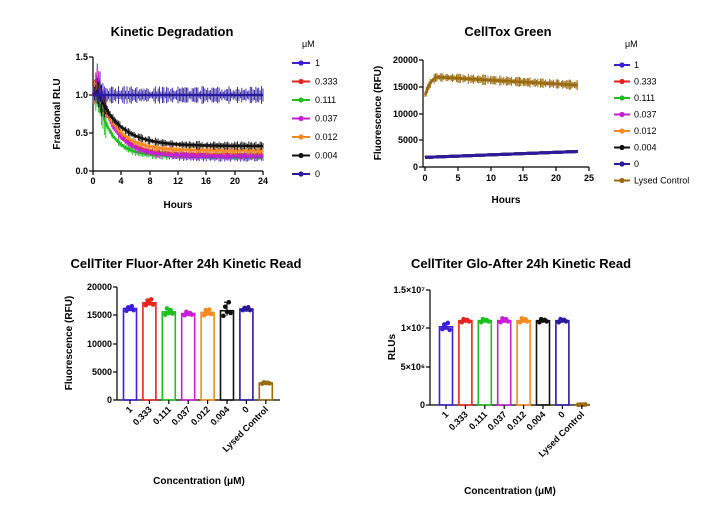 This screenshot has height=511, width=717. Describe the element at coordinates (81, 133) in the screenshot. I see `chart1-ytick-label: 0.5` at that location.